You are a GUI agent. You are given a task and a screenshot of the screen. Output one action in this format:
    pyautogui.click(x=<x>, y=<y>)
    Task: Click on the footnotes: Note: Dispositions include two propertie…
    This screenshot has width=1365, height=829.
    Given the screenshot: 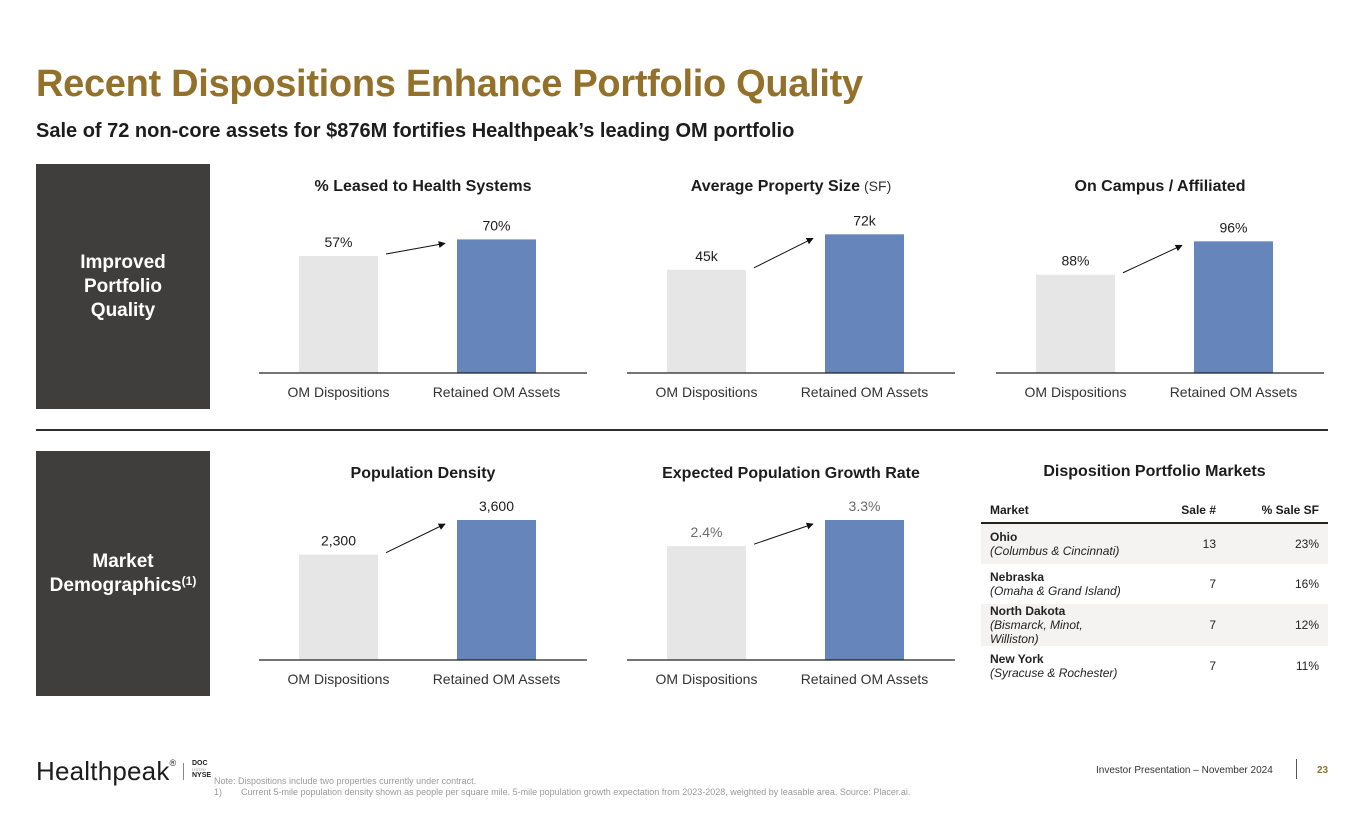 What is the action you would take?
    pyautogui.click(x=562, y=787)
    